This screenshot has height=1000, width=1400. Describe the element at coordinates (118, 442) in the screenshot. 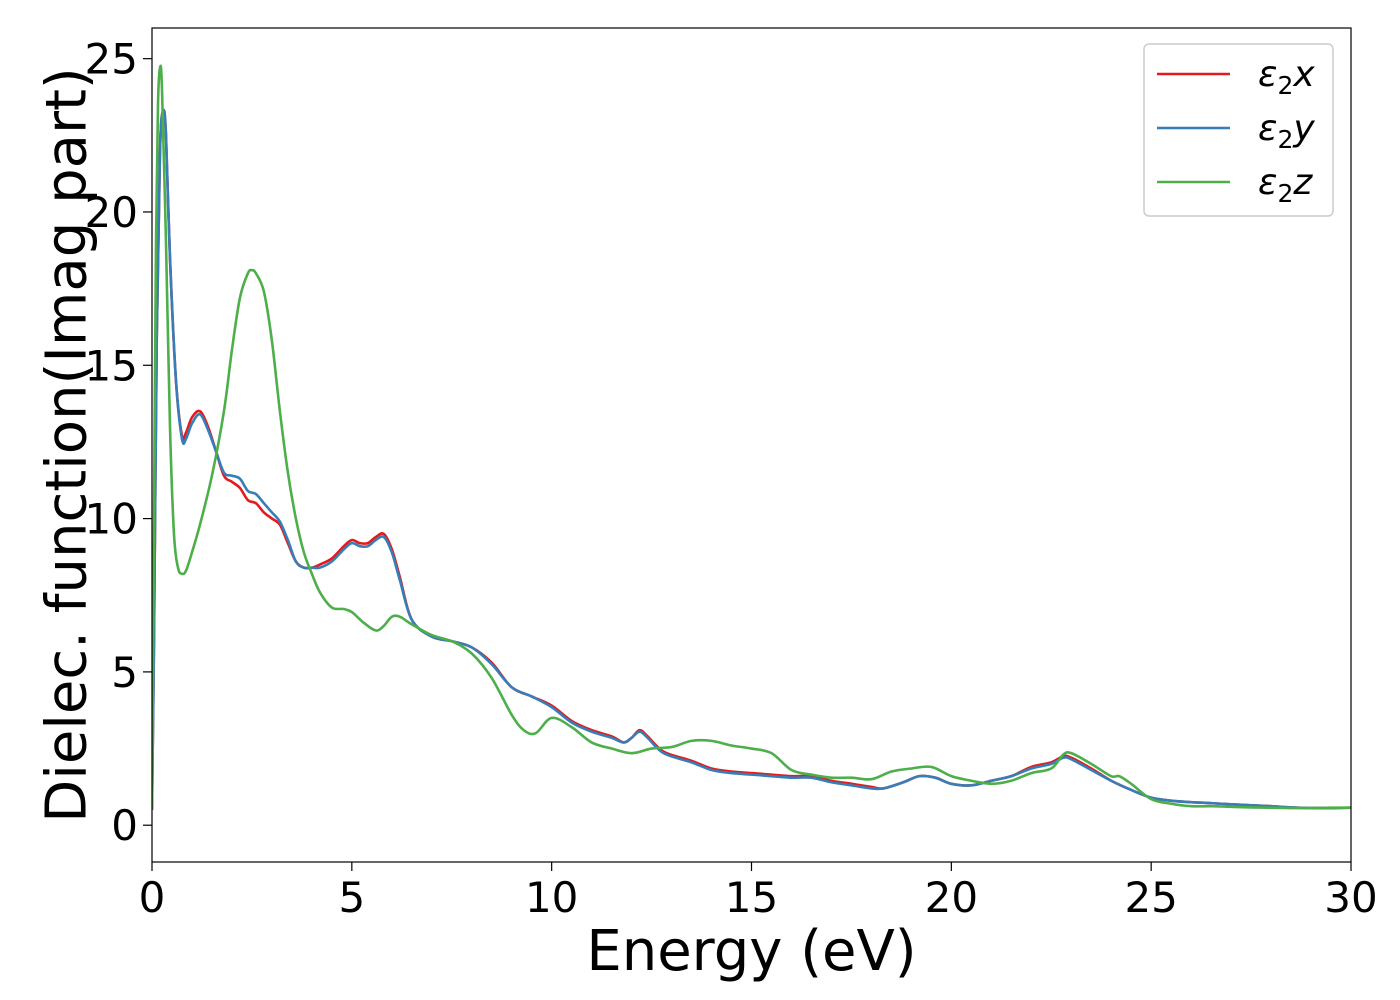

I see `y-axis: 0 5 10 15 20 25` at that location.